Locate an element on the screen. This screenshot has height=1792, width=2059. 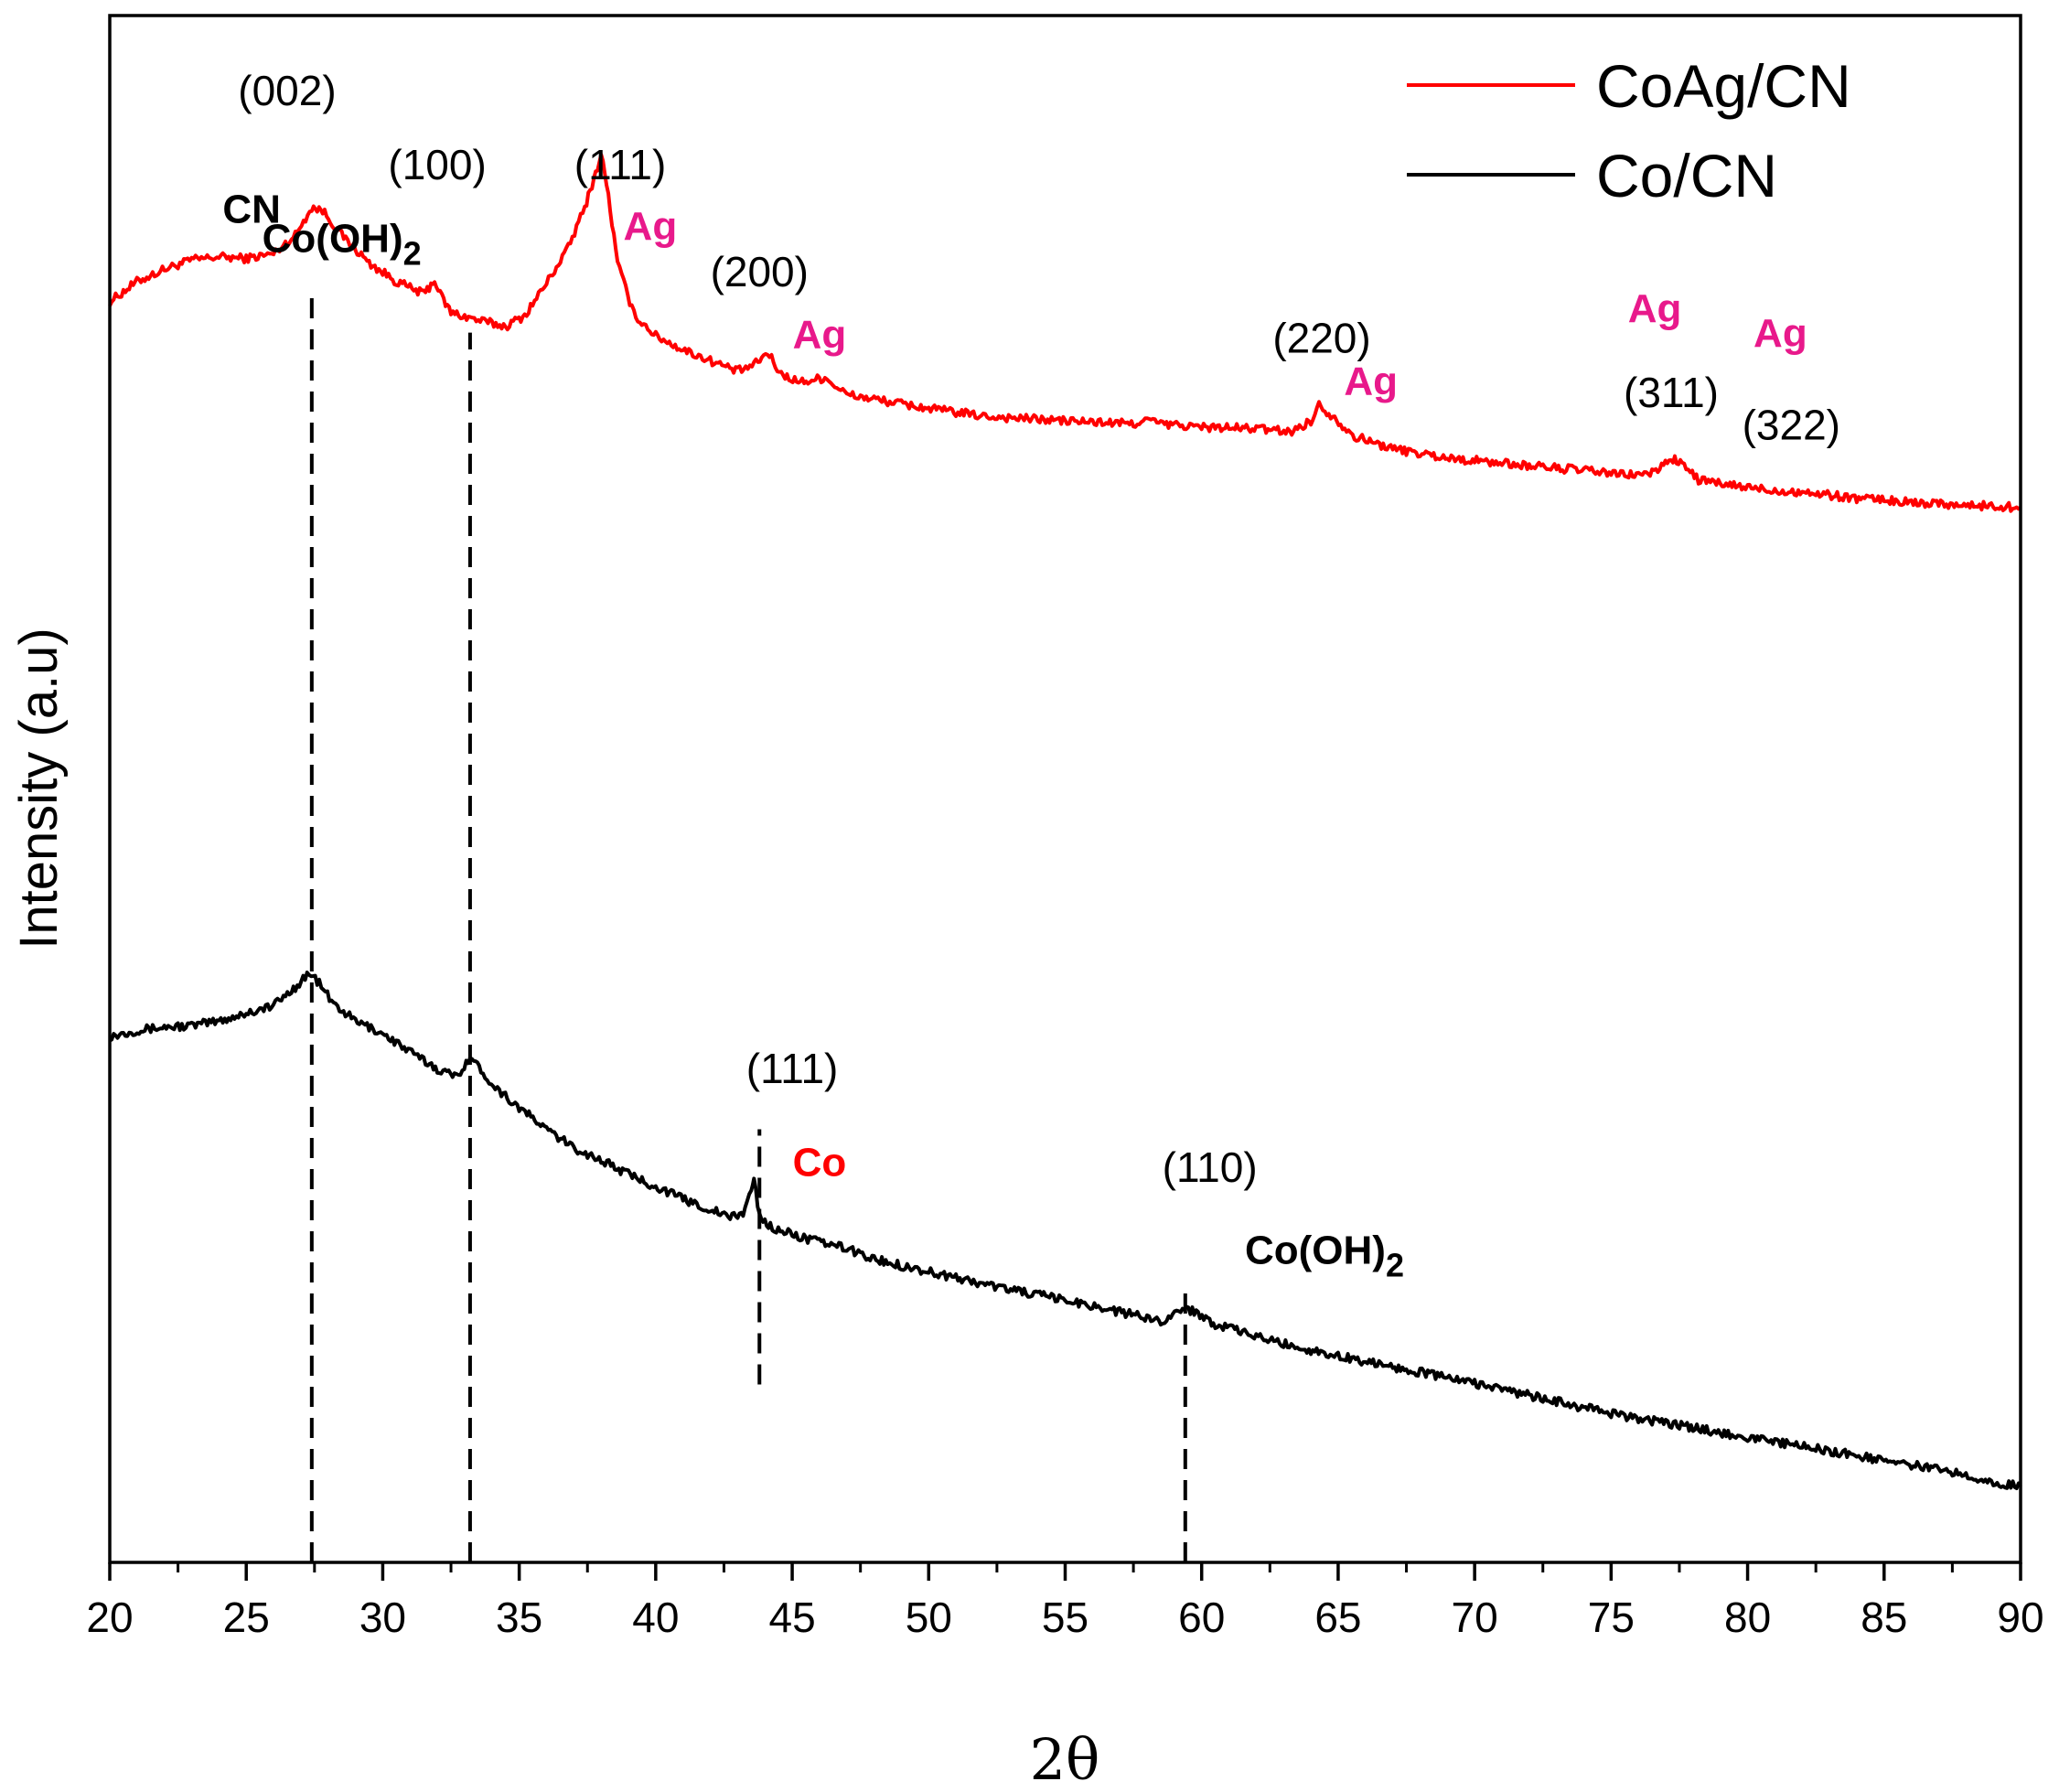
x-axis-title: 2θ is located at coordinates (1065, 1759).